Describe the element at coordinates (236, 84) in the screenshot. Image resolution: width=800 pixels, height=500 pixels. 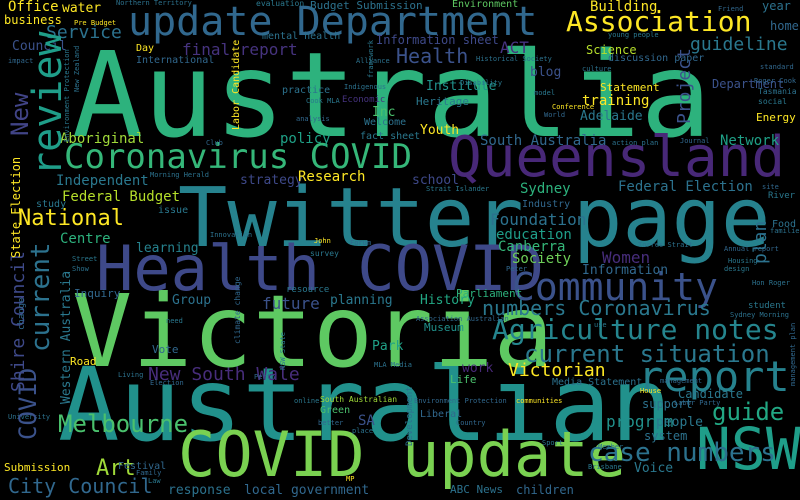
I see `word-labor-candidate: Labor Candidate` at that location.